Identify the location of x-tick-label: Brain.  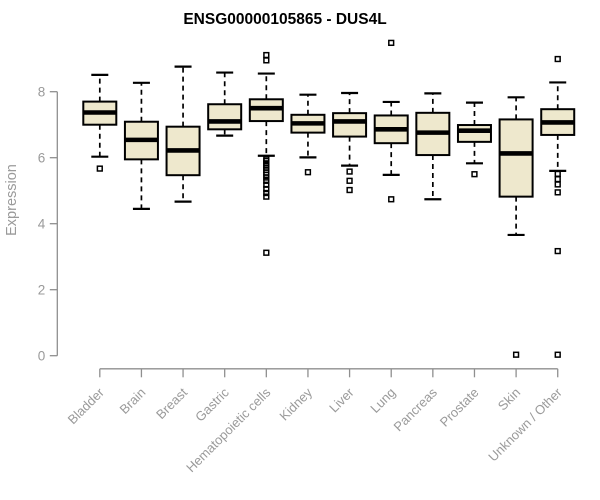
(132, 401).